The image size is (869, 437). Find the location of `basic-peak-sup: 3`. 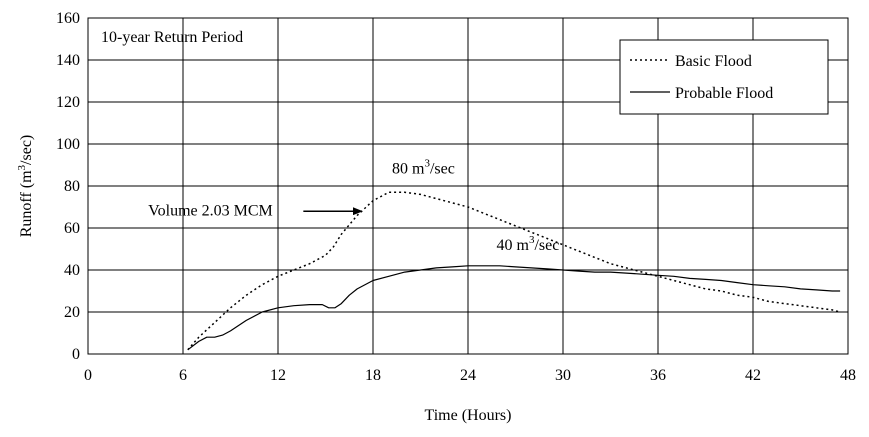

basic-peak-sup: 3 is located at coordinates (427, 163).